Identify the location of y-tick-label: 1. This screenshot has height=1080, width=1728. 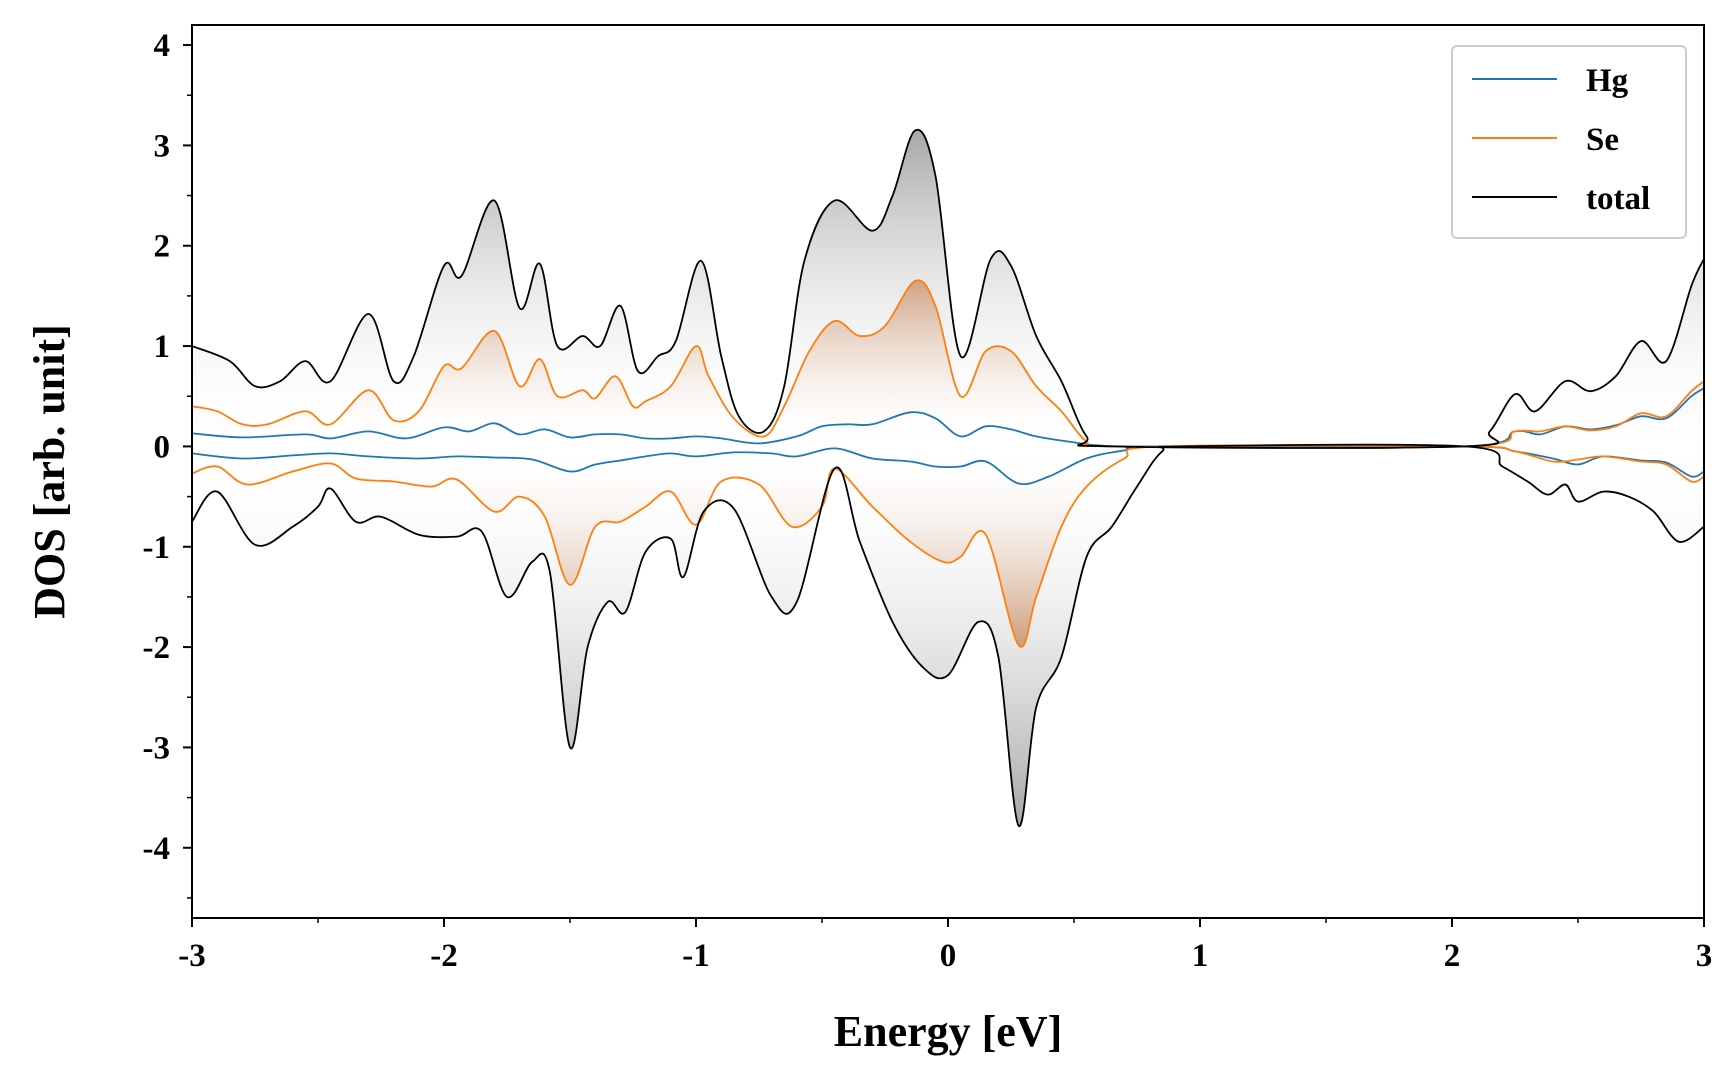
(162, 347).